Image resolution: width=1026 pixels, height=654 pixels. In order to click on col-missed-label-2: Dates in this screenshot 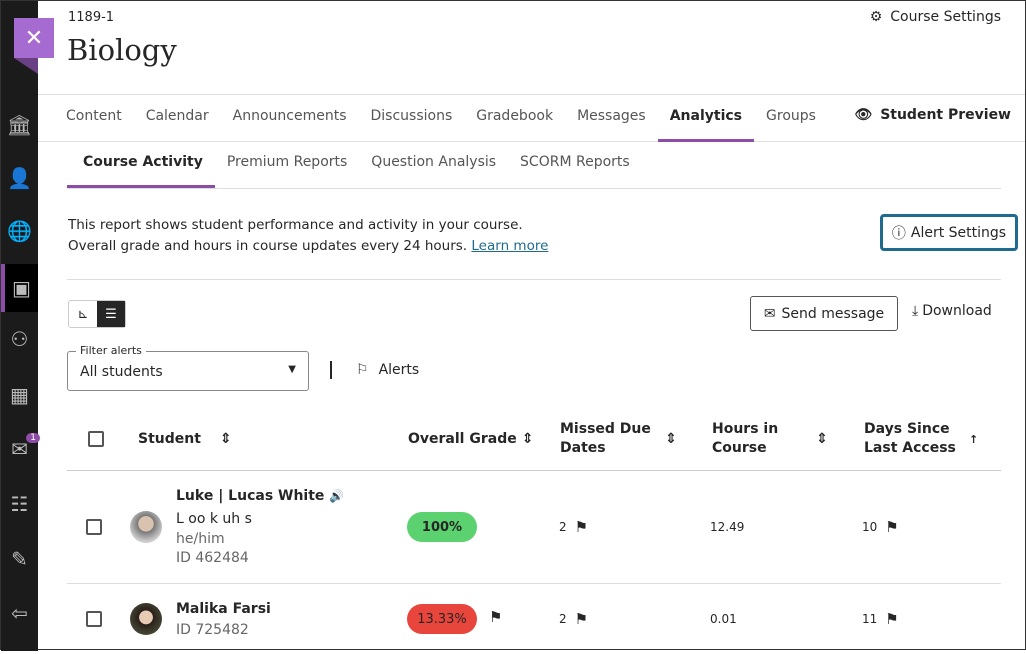, I will do `click(583, 448)`.